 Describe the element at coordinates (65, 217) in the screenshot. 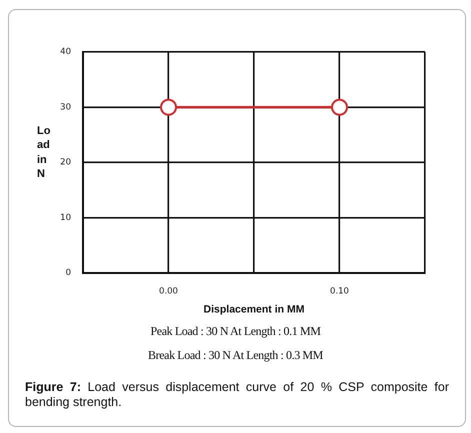

I see `y-tick-label: 10` at that location.